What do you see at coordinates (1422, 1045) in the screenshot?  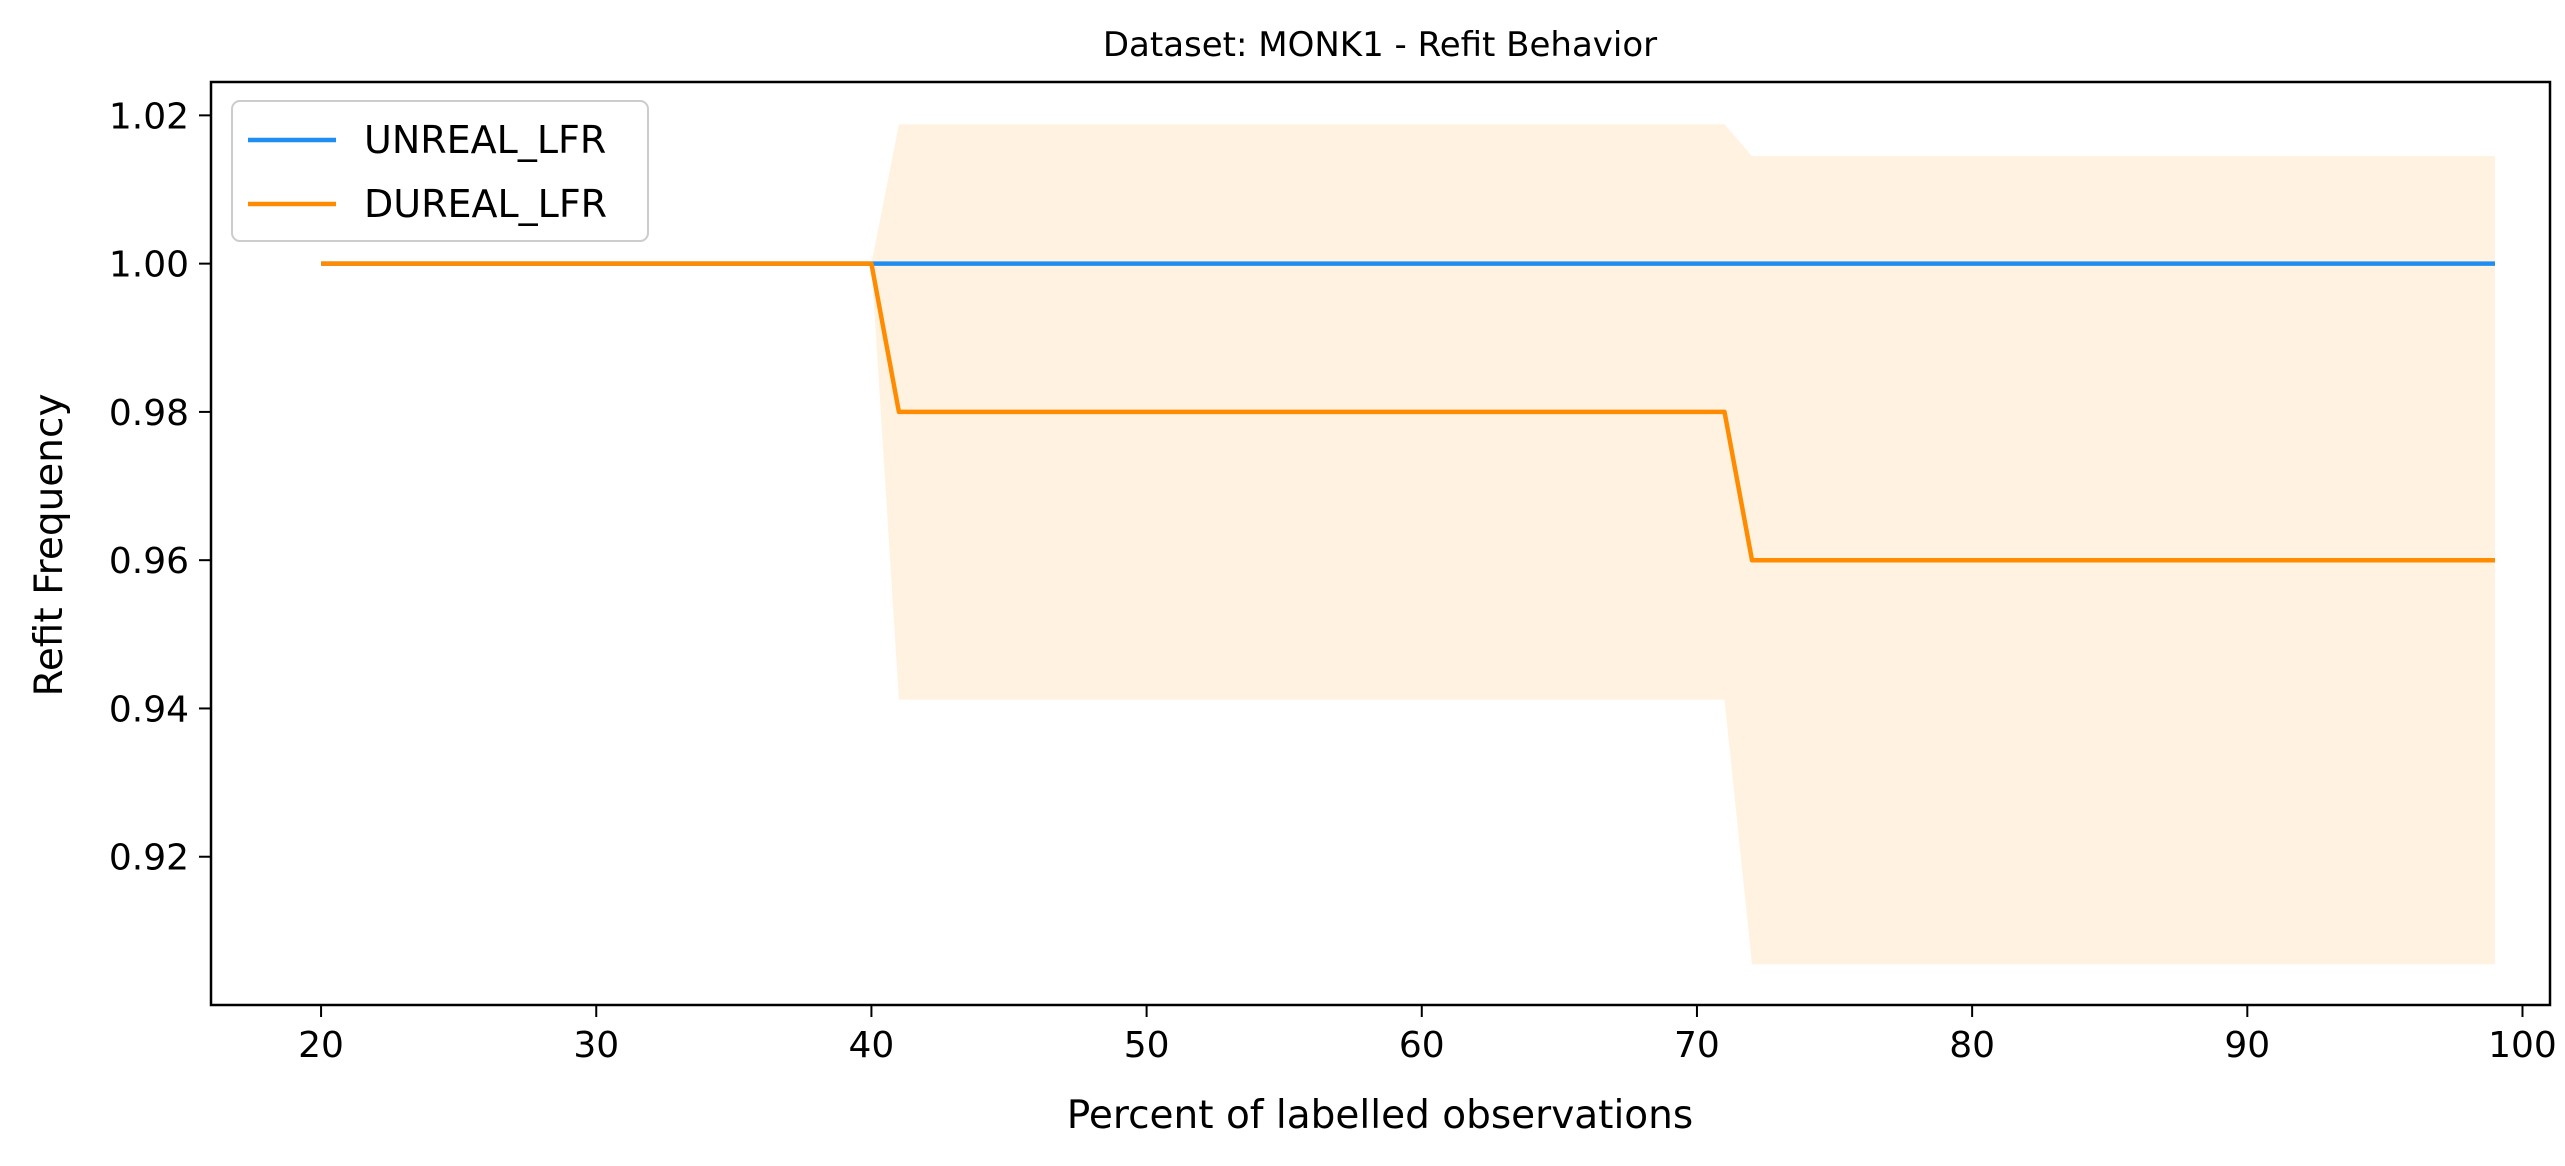 I see `x-tick-label: 60` at bounding box center [1422, 1045].